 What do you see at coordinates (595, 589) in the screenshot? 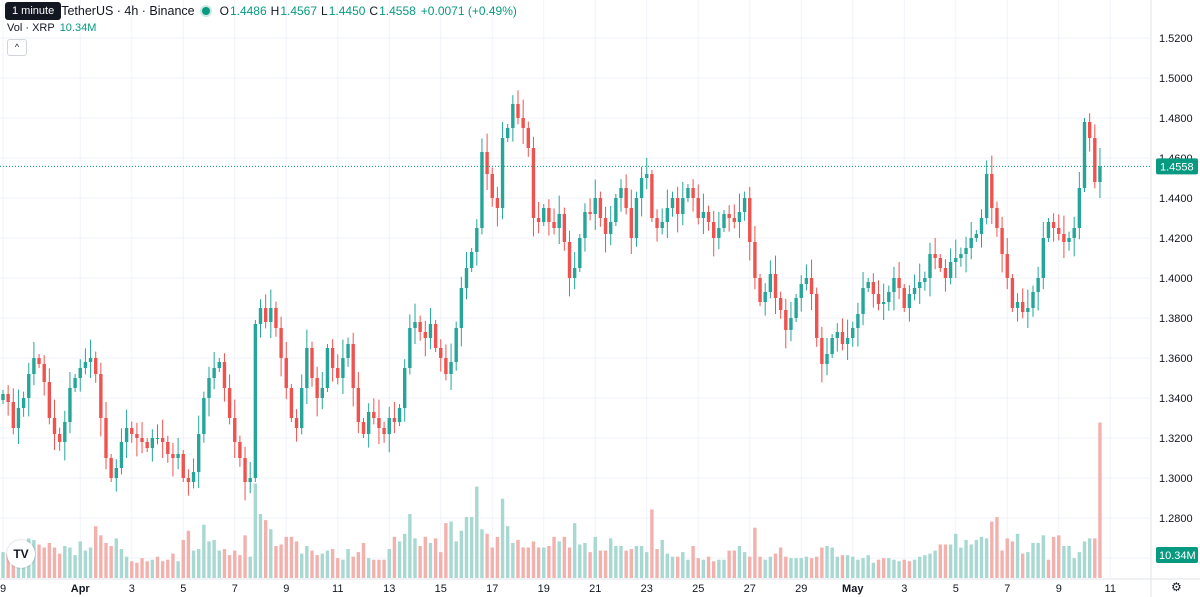
I see `x-tick-label: 21` at bounding box center [595, 589].